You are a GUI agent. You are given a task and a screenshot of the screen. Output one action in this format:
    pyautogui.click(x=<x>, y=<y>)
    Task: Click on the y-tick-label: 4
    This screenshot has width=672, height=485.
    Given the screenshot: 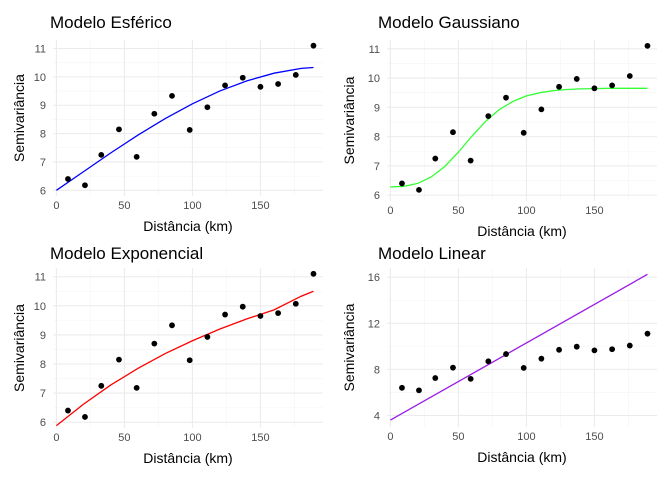 What is the action you would take?
    pyautogui.click(x=377, y=416)
    